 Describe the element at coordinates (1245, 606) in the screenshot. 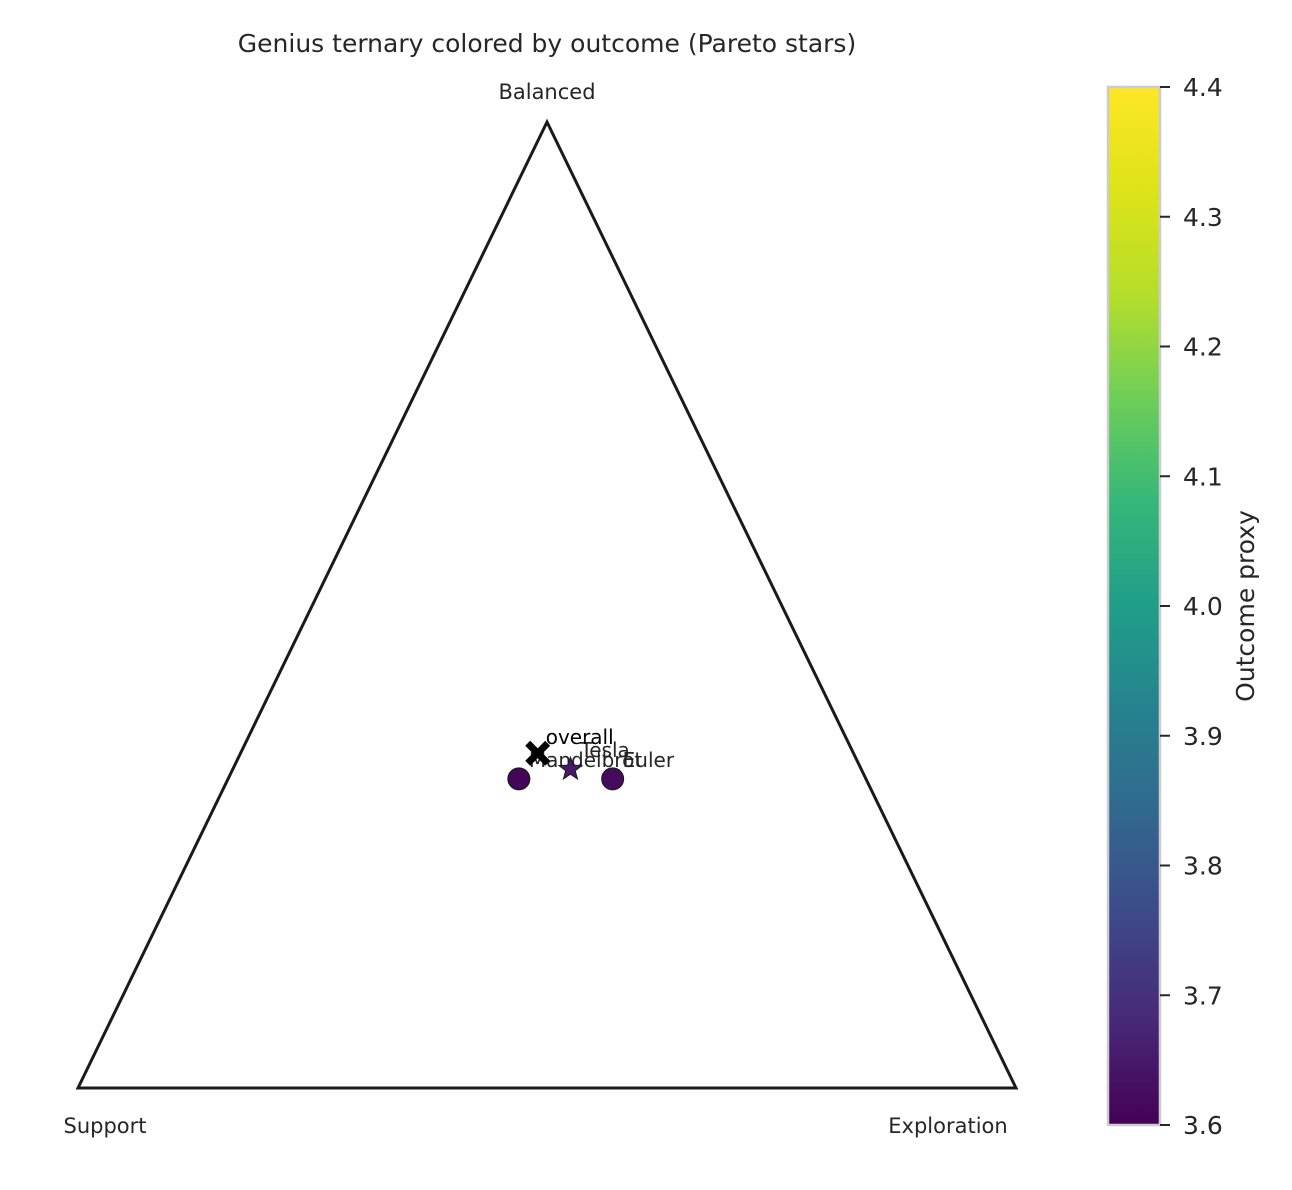

I see `colorbar-label: Outcome proxy` at that location.